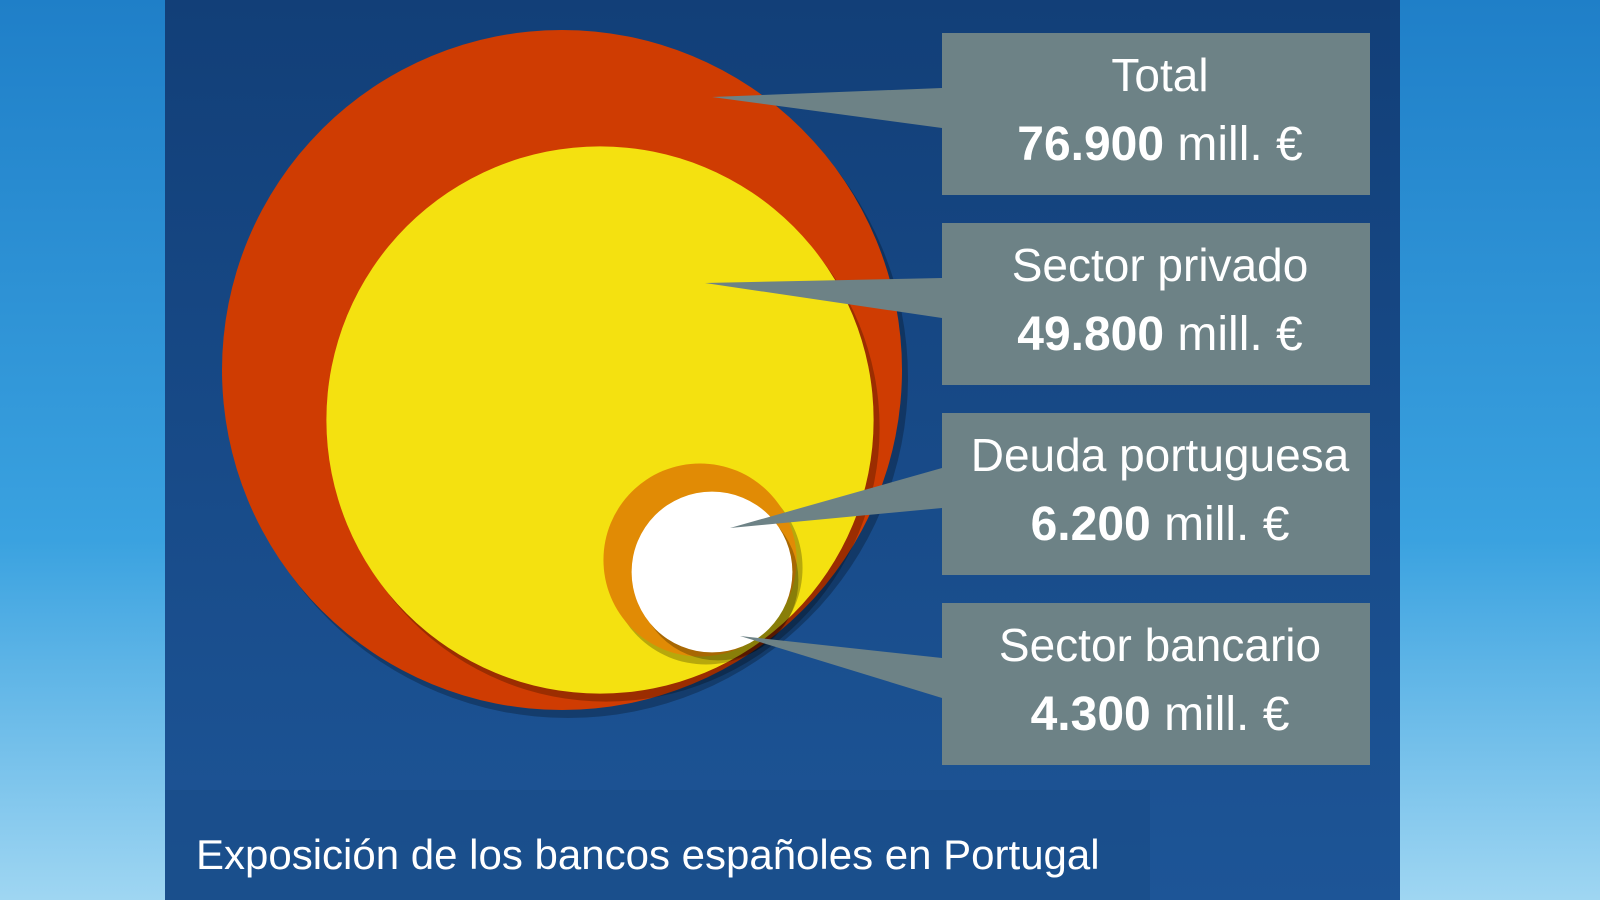 The height and width of the screenshot is (900, 1600). I want to click on value-label: 49.800 mill. €, so click(1160, 334).